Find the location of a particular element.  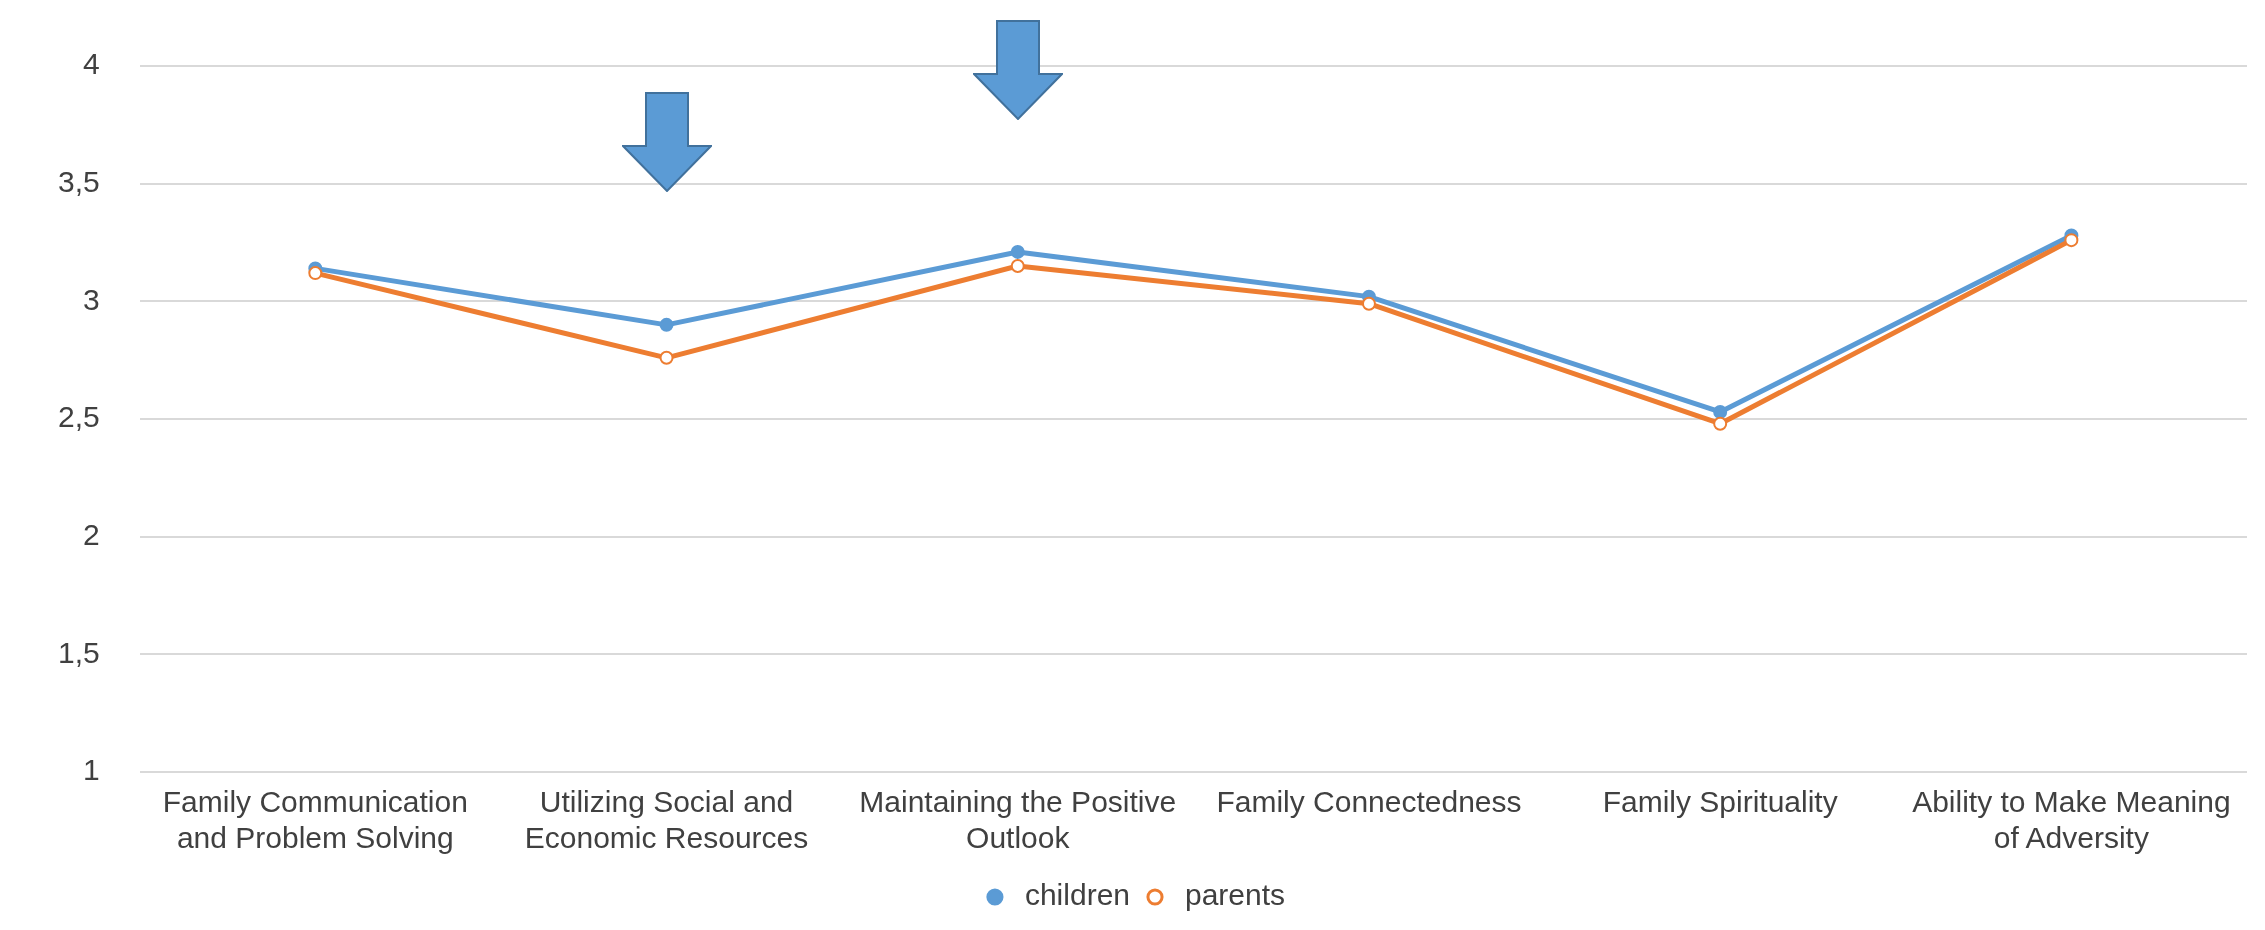

x-tick-label: Family Communication and Problem Solving is located at coordinates (315, 820).